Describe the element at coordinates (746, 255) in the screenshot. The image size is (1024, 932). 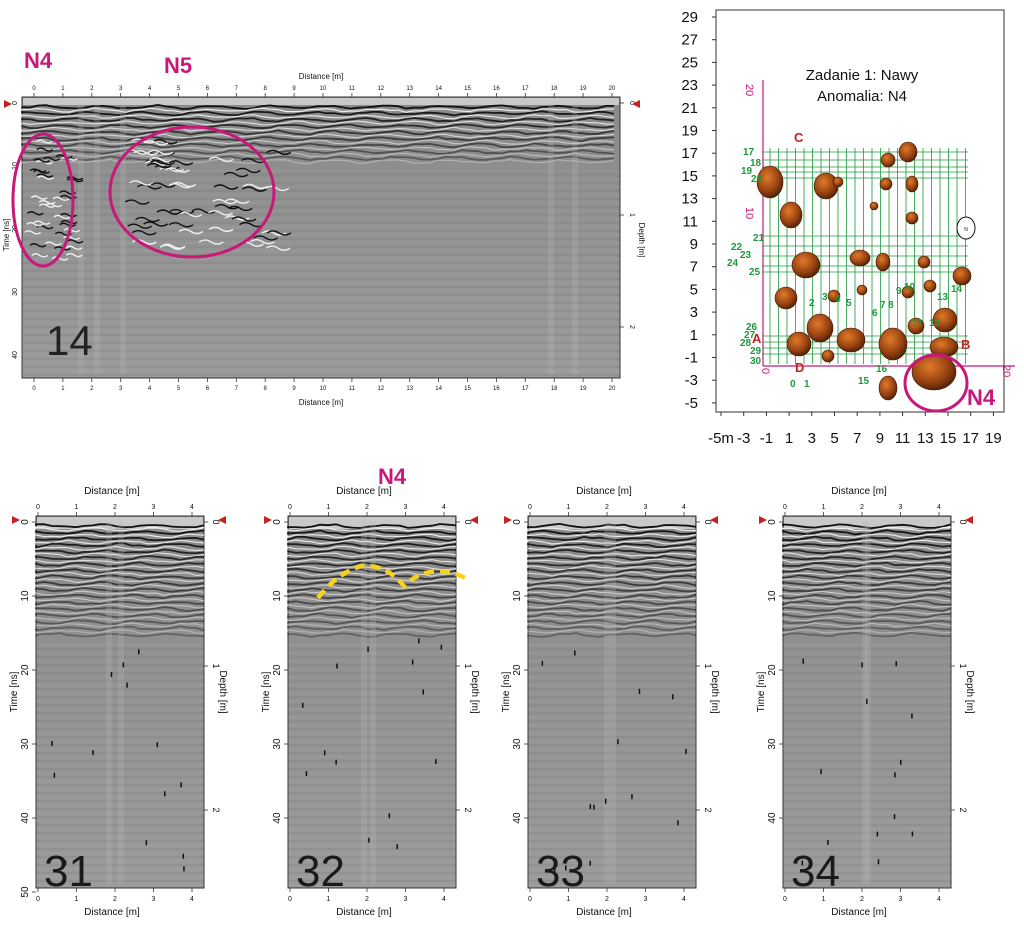
I see `map-line-number: 23` at that location.